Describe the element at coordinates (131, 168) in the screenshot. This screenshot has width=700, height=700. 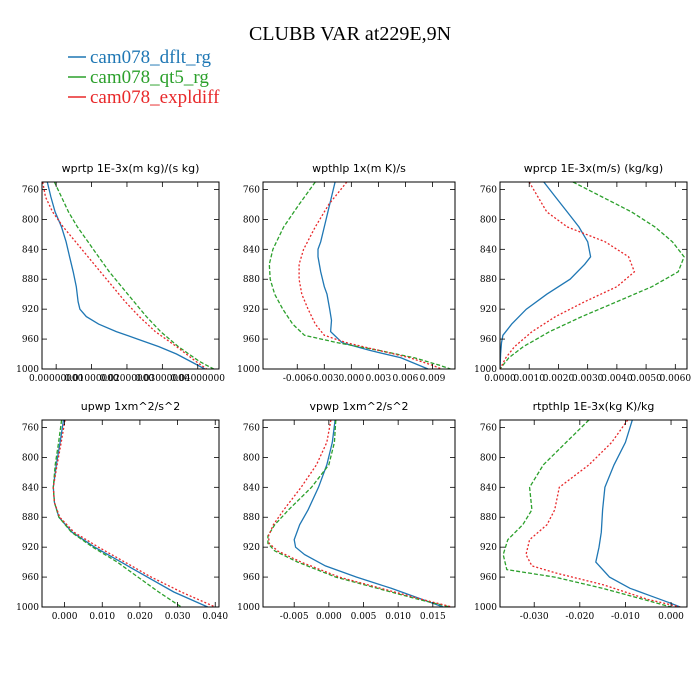
I see `panel-title: wprtp 1E-3x(m kg)/(s kg)` at that location.